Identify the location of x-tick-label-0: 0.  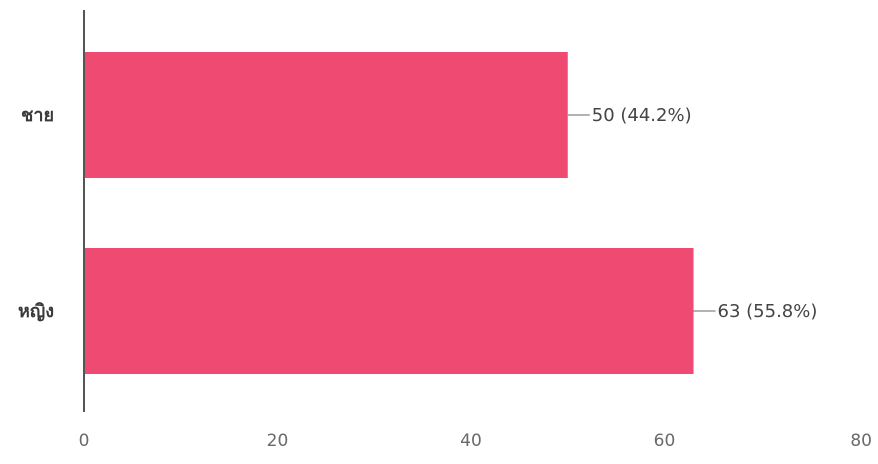
(84, 441).